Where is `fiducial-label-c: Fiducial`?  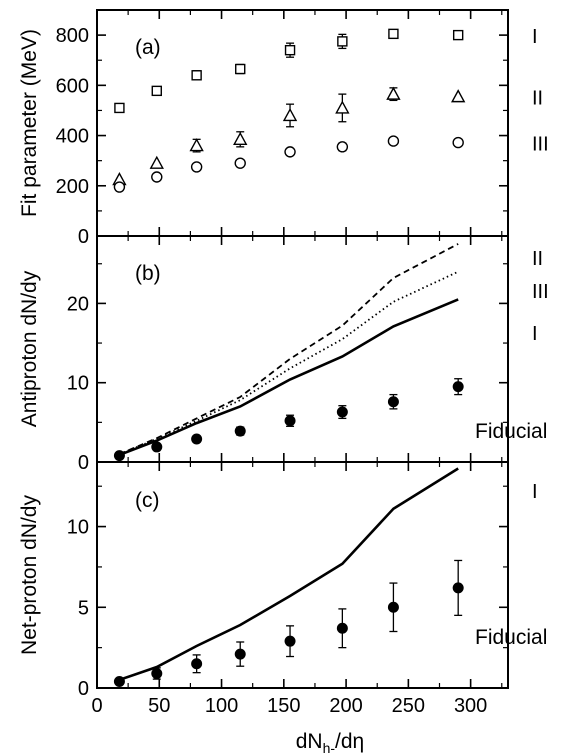
fiducial-label-c: Fiducial is located at coordinates (511, 637).